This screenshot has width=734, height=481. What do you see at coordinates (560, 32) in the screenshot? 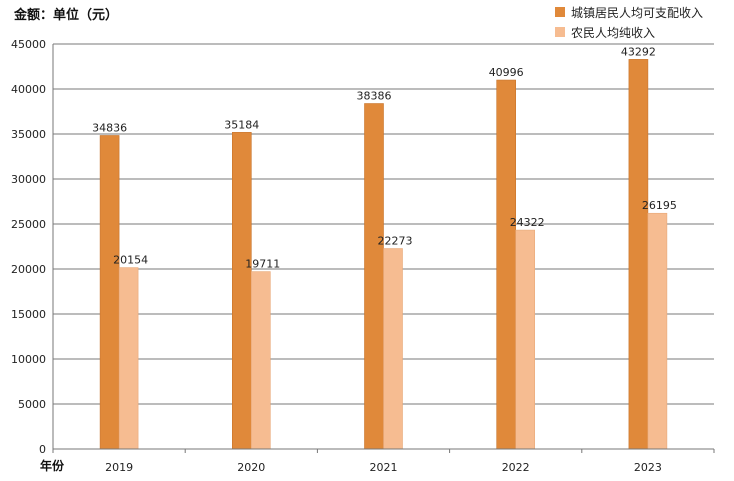
I see `legend-swatch-rural` at bounding box center [560, 32].